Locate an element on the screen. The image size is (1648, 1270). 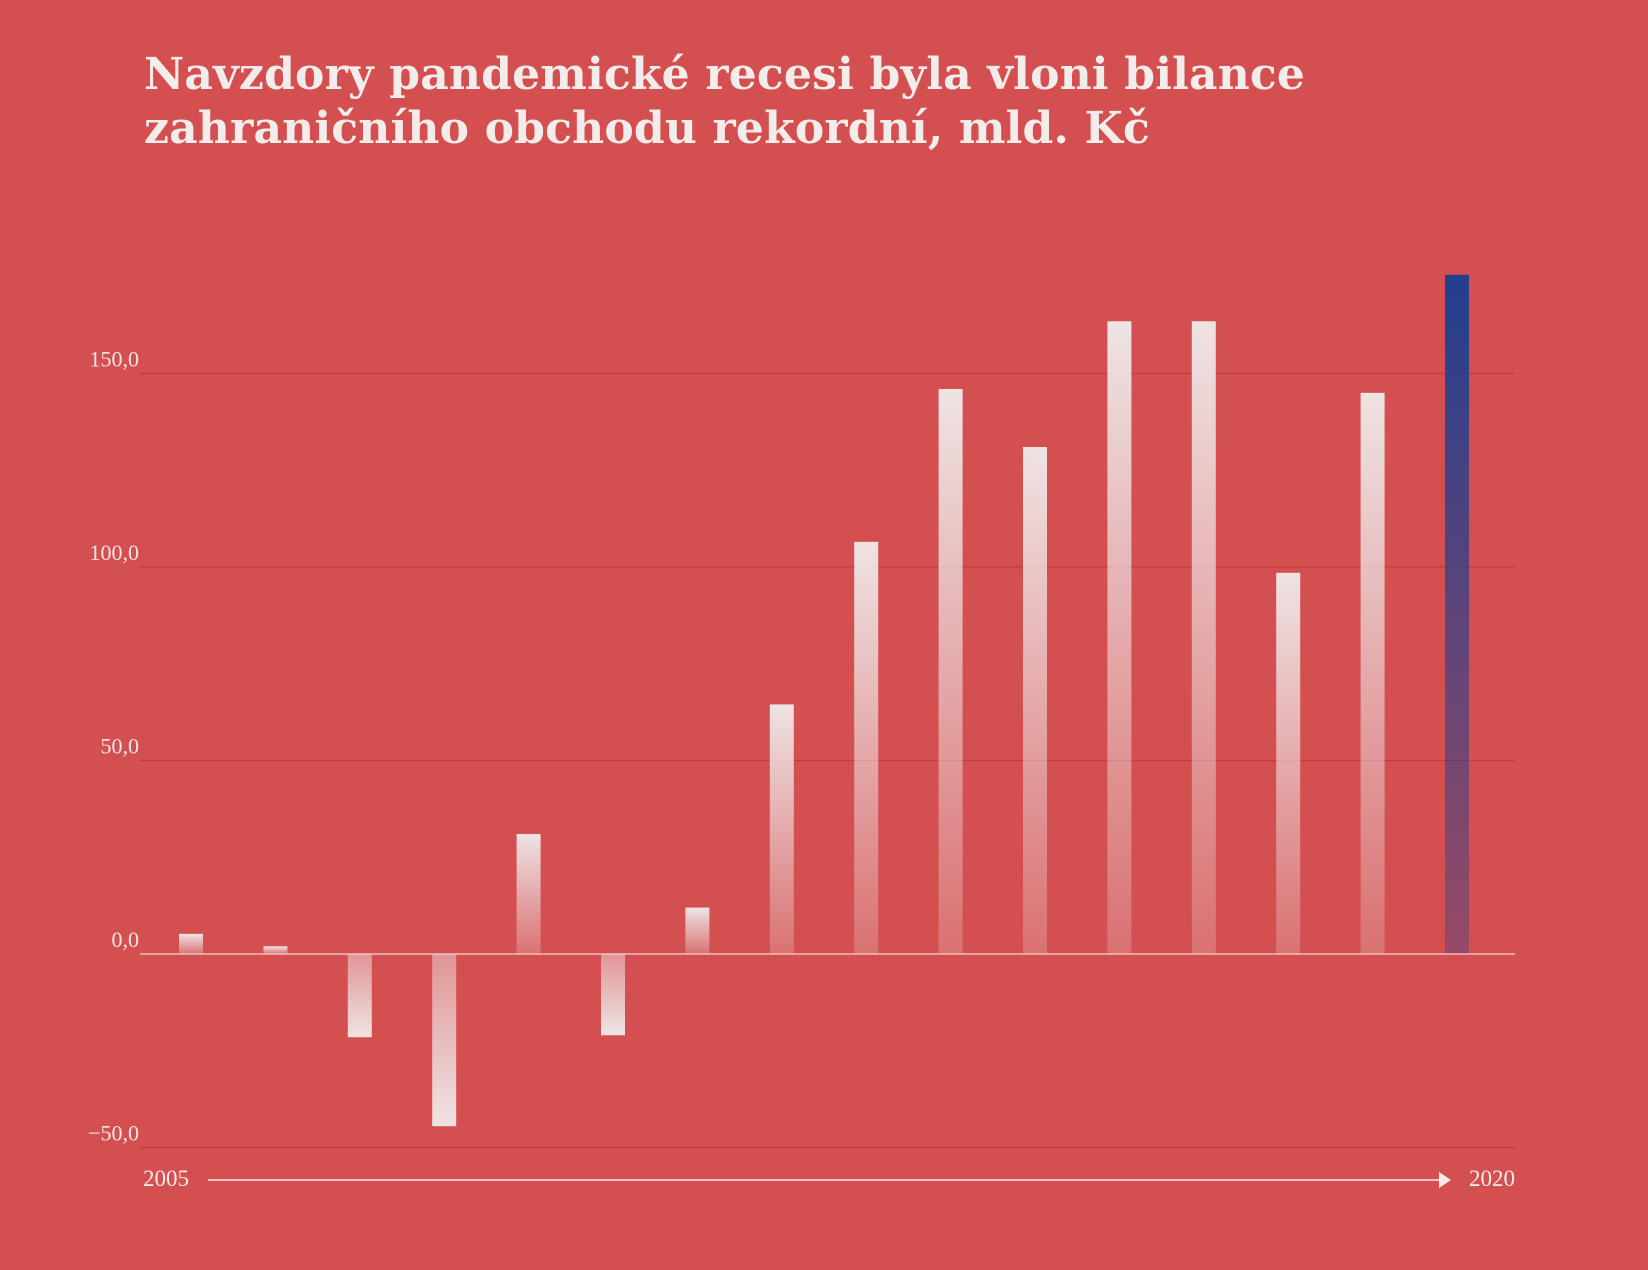
y-tick-label: 0,0 is located at coordinates (126, 939).